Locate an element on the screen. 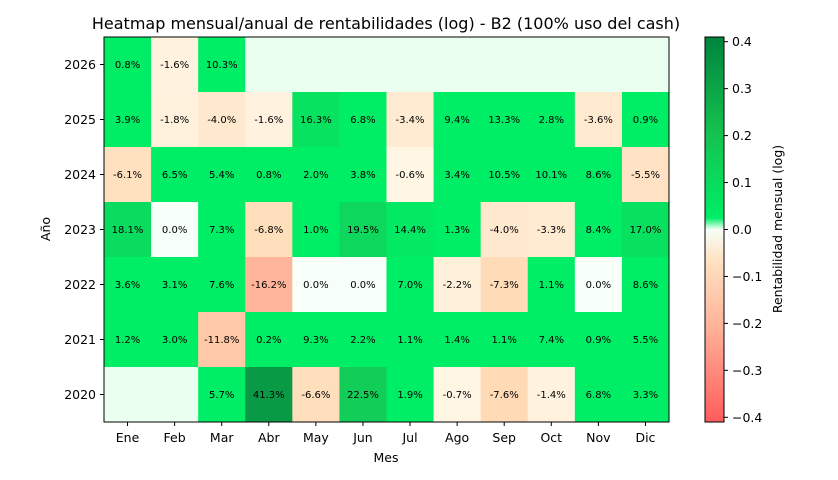 This screenshot has width=838, height=480. cell-value-label: 5.5% is located at coordinates (645, 340).